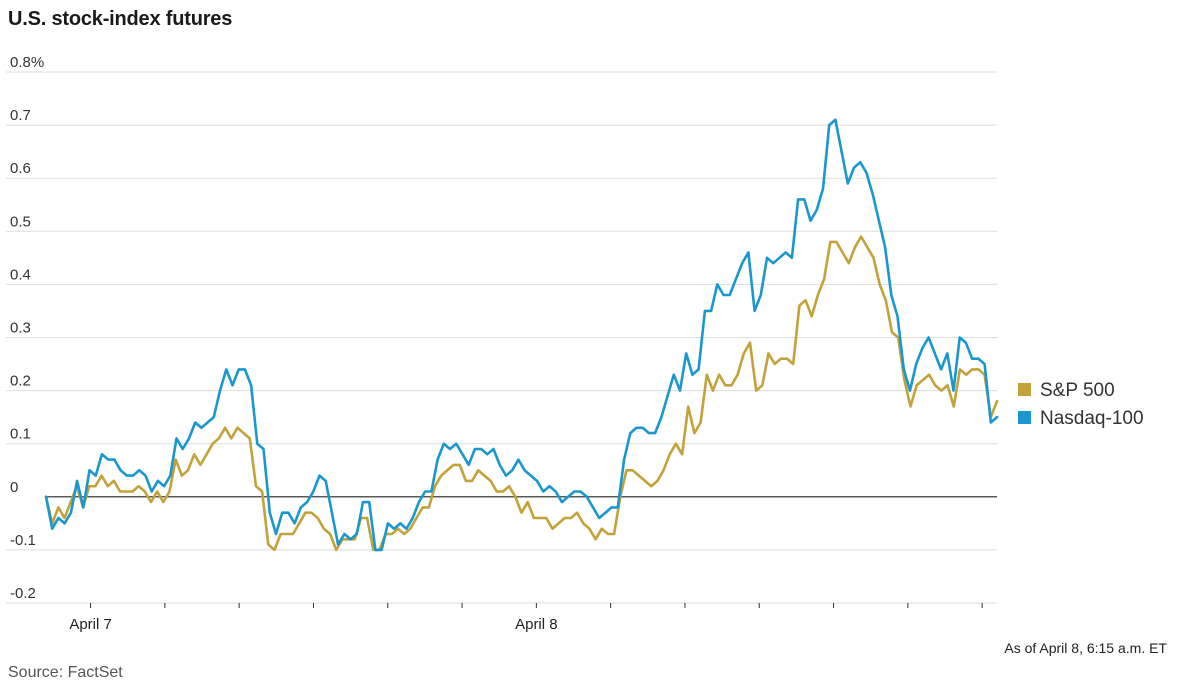 The height and width of the screenshot is (693, 1178). Describe the element at coordinates (90, 624) in the screenshot. I see `x-tick-label: April 7` at that location.